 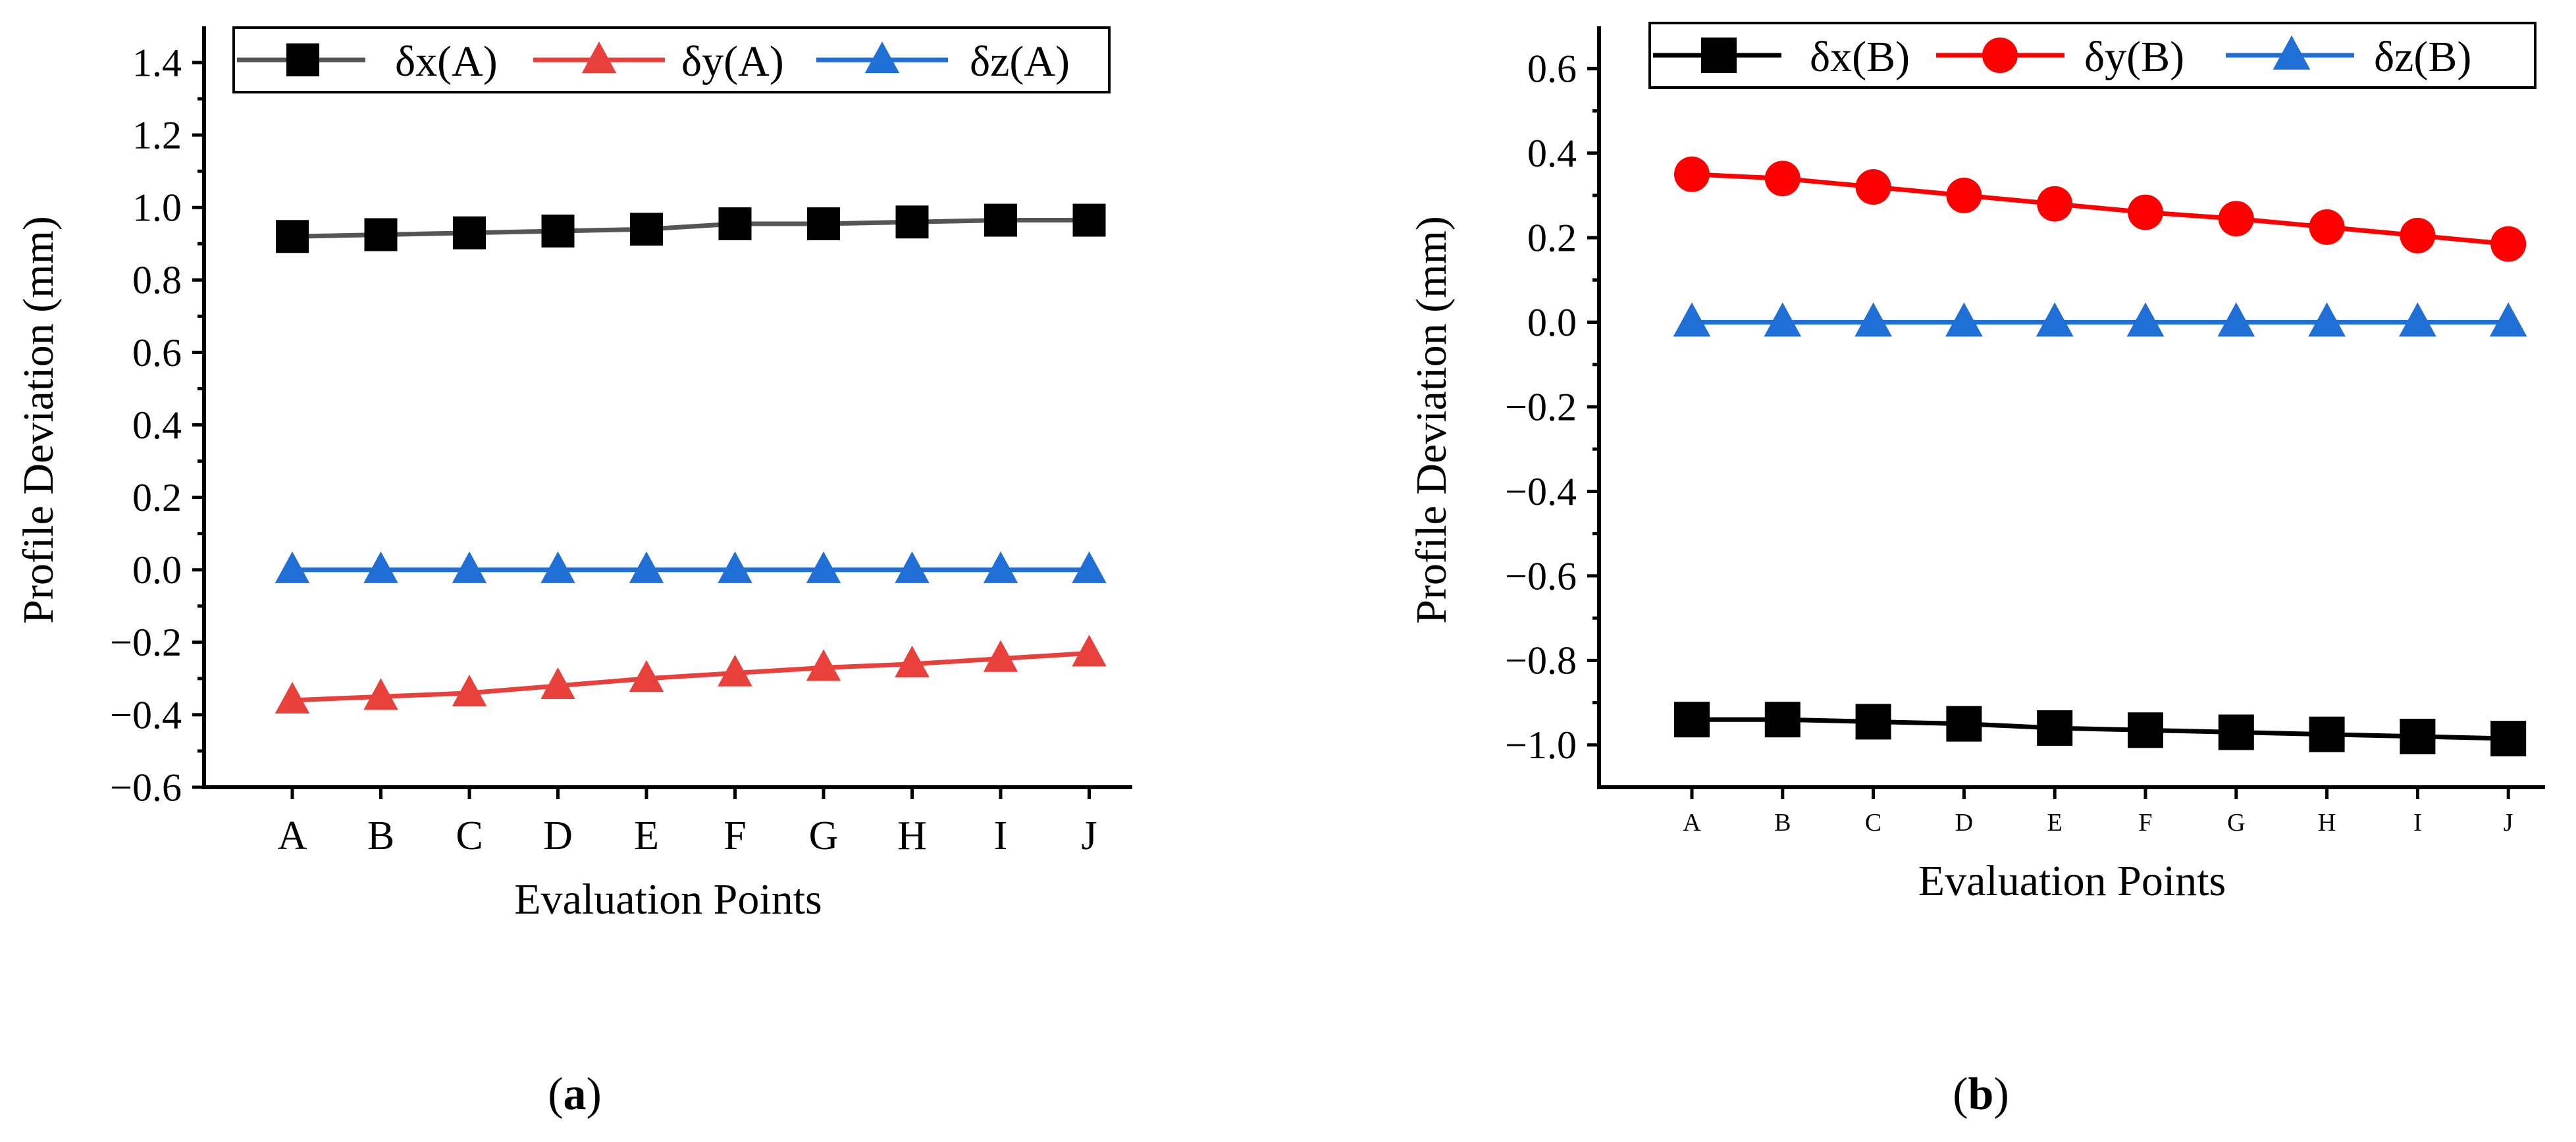 I want to click on panel-label-close-paren: ), so click(x=2001, y=1095).